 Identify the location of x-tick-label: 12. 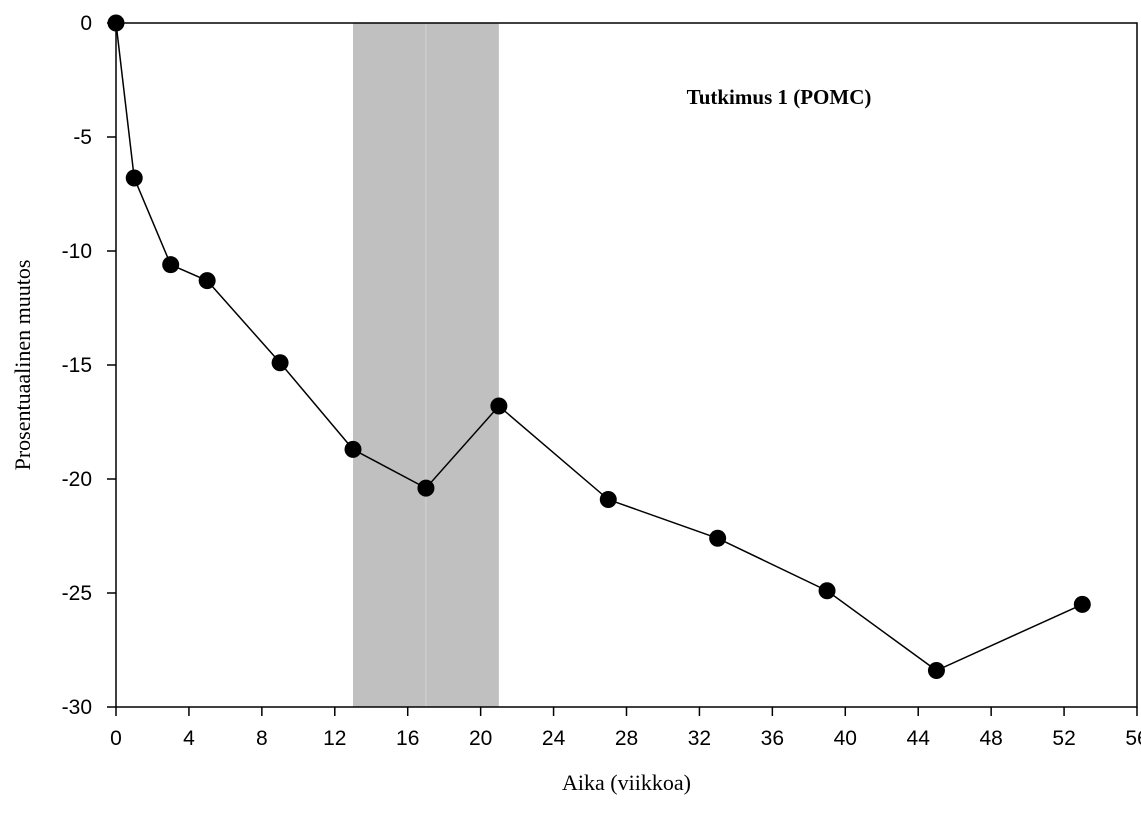
(334, 738).